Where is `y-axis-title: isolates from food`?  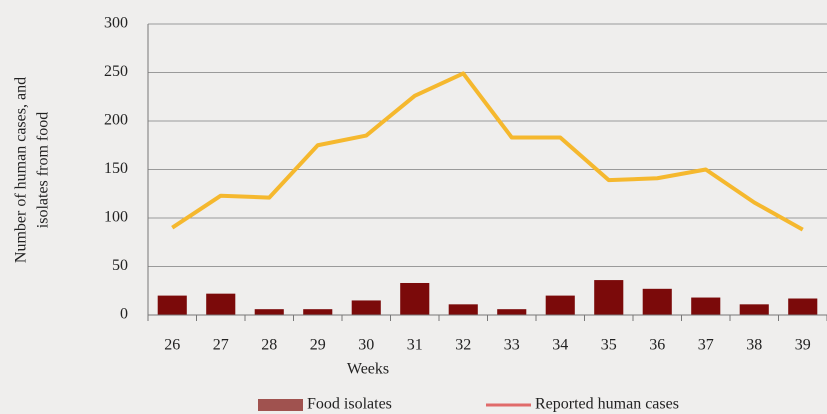
y-axis-title: isolates from food is located at coordinates (43, 170).